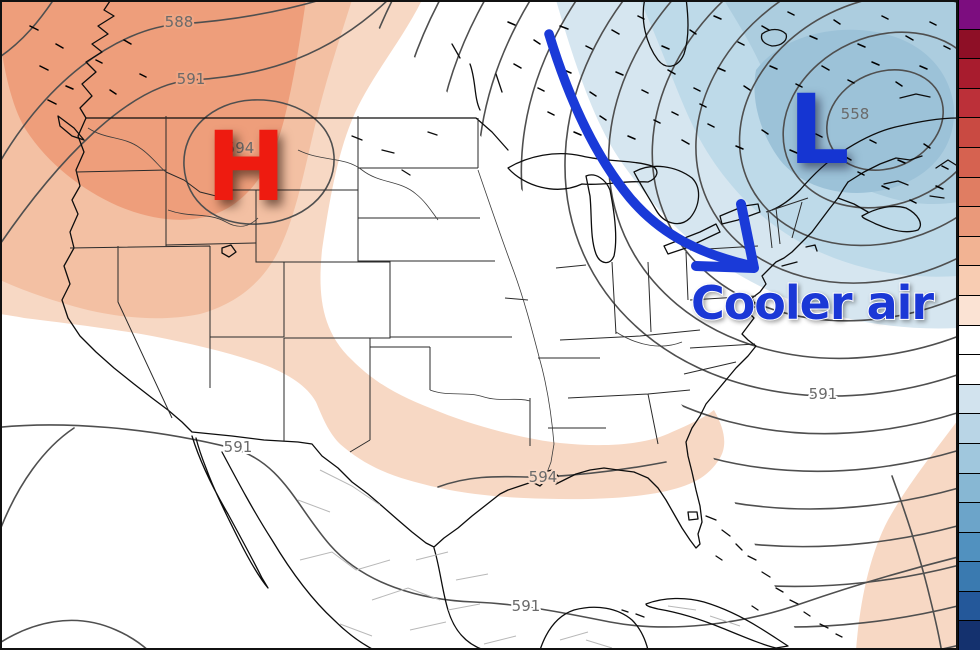 This screenshot has width=980, height=650. What do you see at coordinates (864, 163) in the screenshot?
I see `st-lawrence-and-maritimes` at bounding box center [864, 163].